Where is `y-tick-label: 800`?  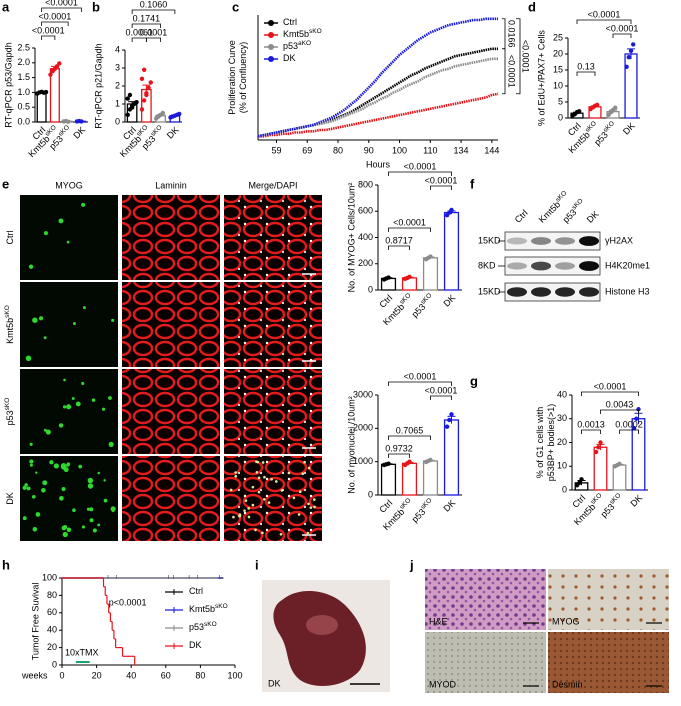 y-tick-label: 800 is located at coordinates (365, 184).